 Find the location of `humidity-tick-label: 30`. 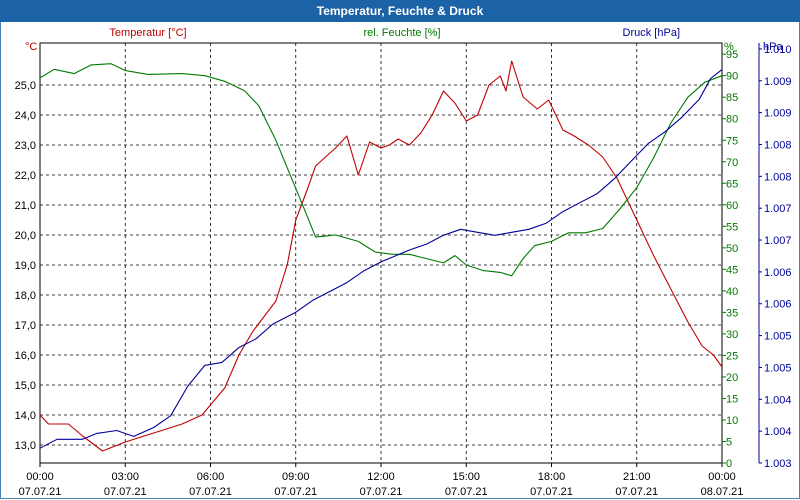

humidity-tick-label: 30 is located at coordinates (732, 335).